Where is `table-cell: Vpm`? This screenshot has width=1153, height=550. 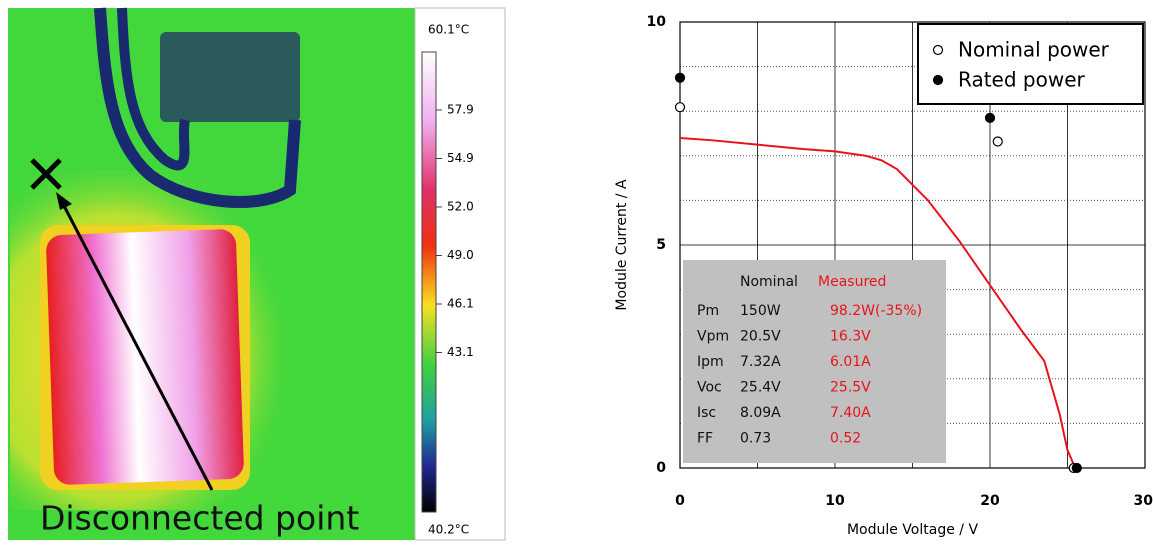
table-cell: Vpm is located at coordinates (713, 337).